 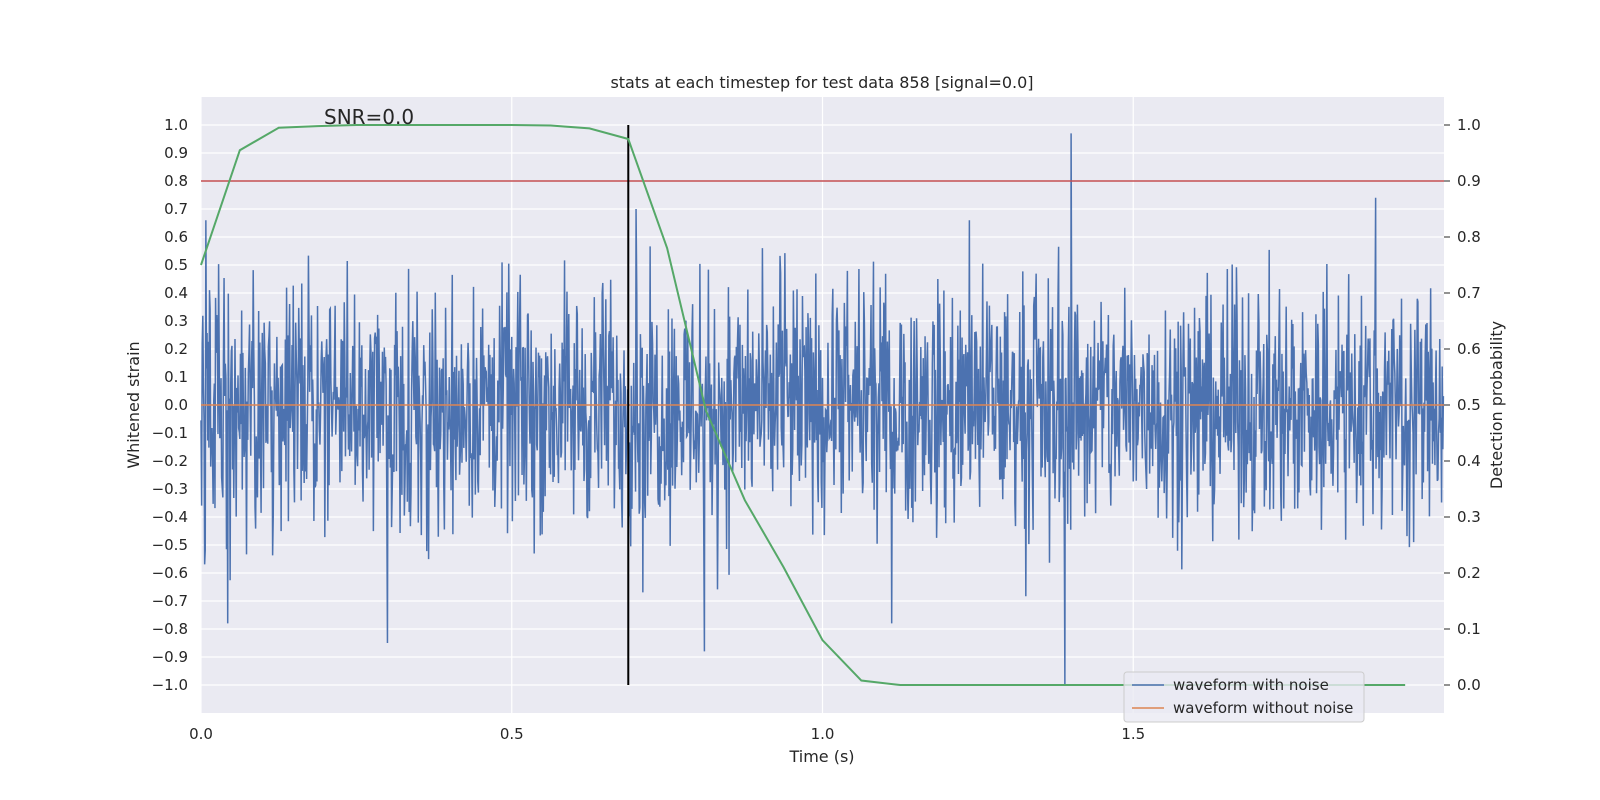 What do you see at coordinates (1469, 629) in the screenshot?
I see `y2-tick-label: 0.1` at bounding box center [1469, 629].